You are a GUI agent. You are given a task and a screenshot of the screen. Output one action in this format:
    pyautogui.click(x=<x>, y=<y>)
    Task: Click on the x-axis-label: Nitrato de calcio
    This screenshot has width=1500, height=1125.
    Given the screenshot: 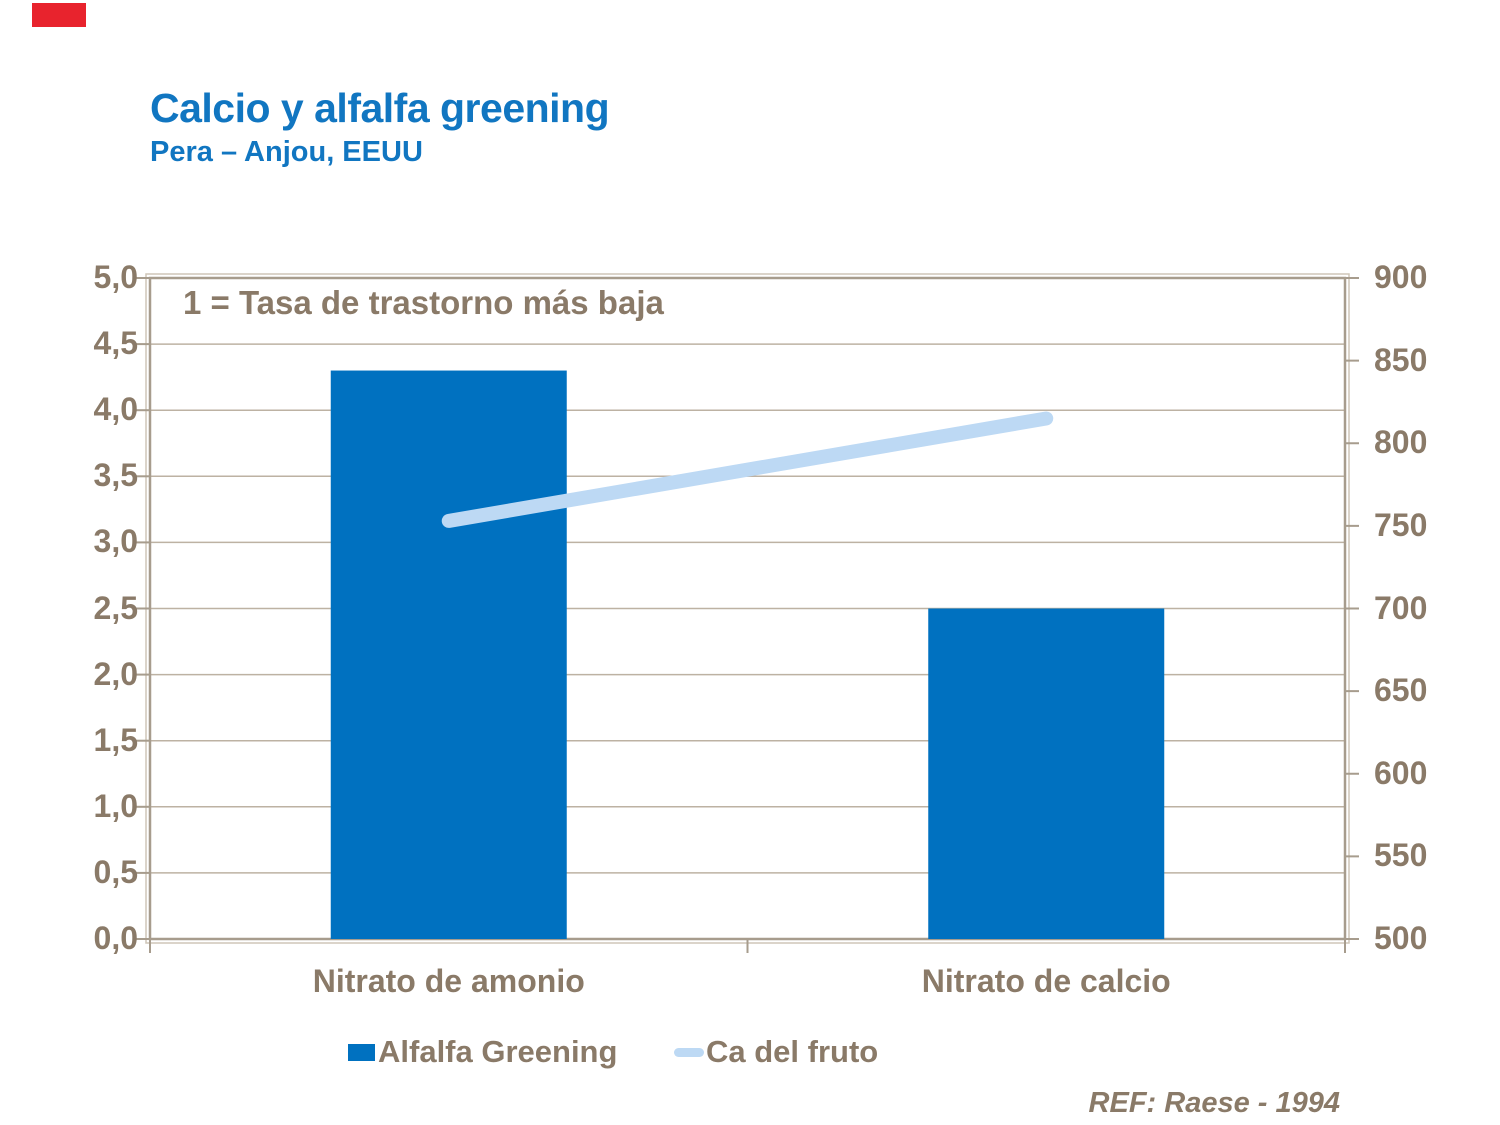 What is the action you would take?
    pyautogui.click(x=1046, y=981)
    